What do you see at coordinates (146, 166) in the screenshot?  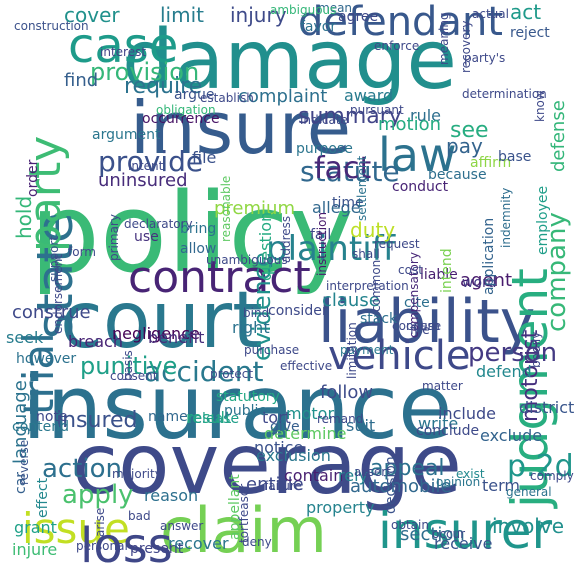 I see `word-intent: intent` at bounding box center [146, 166].